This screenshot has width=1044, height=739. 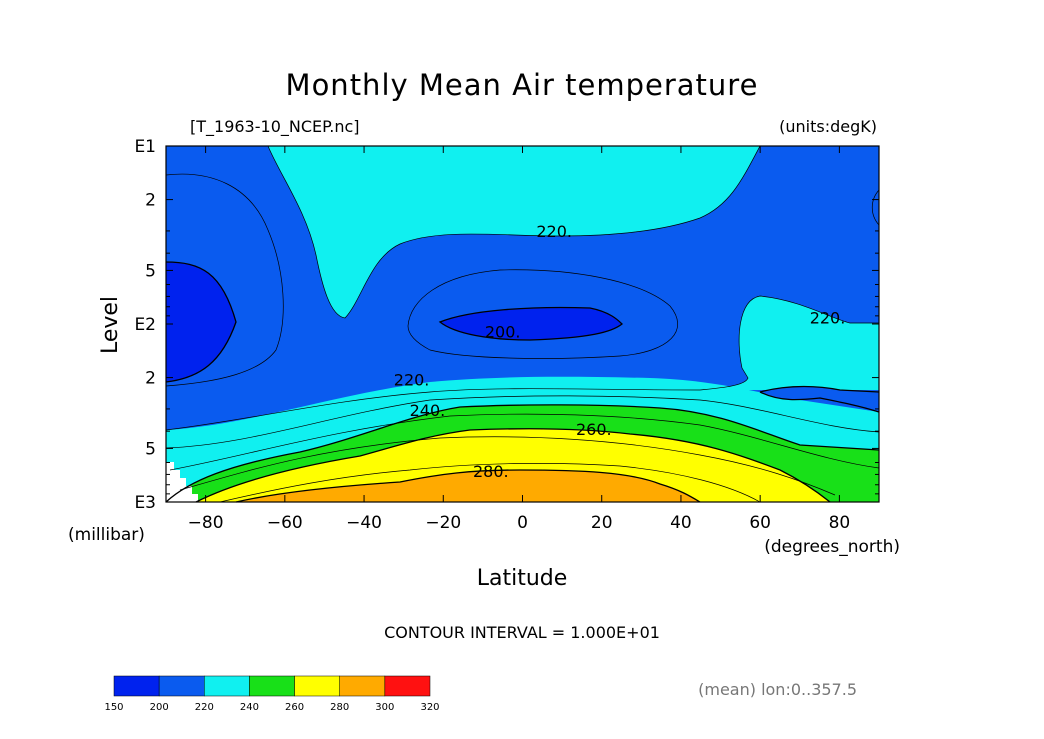 I want to click on x-tick-label: −40, so click(x=364, y=523).